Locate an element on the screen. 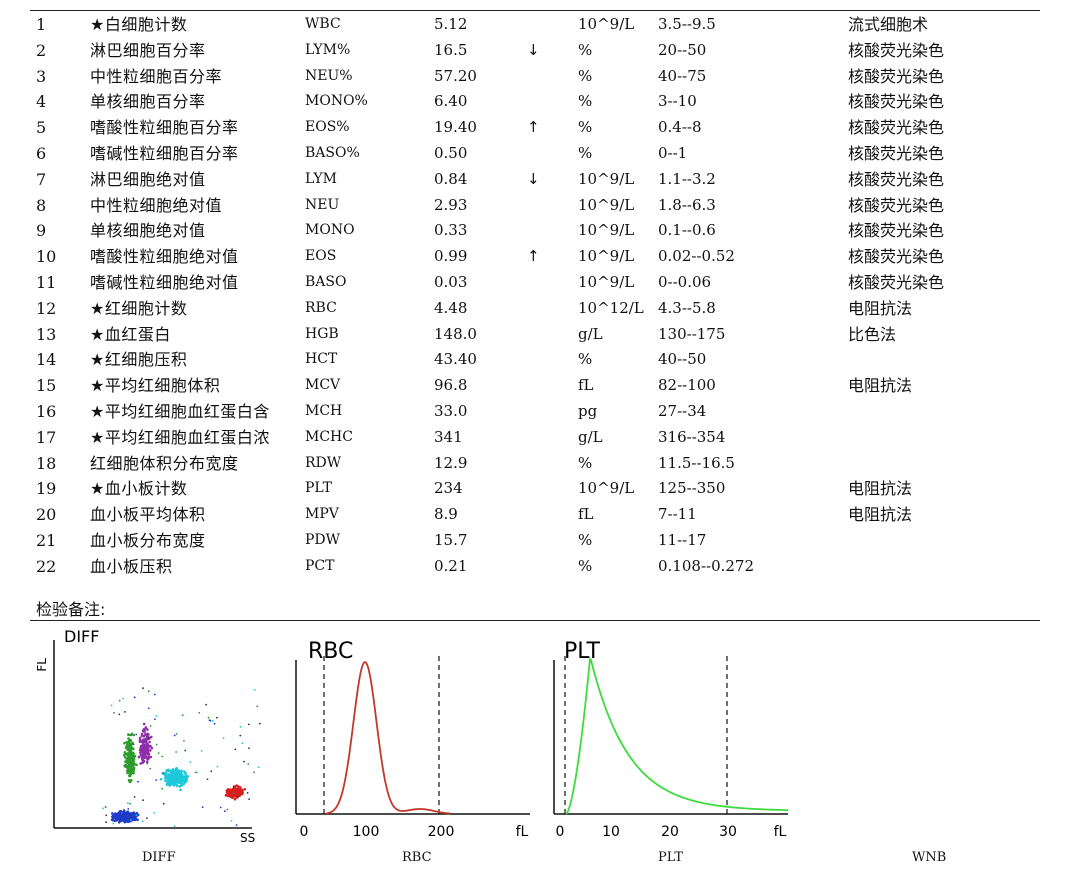 Image resolution: width=1080 pixels, height=872 pixels. cell-value: 0.03 is located at coordinates (451, 282).